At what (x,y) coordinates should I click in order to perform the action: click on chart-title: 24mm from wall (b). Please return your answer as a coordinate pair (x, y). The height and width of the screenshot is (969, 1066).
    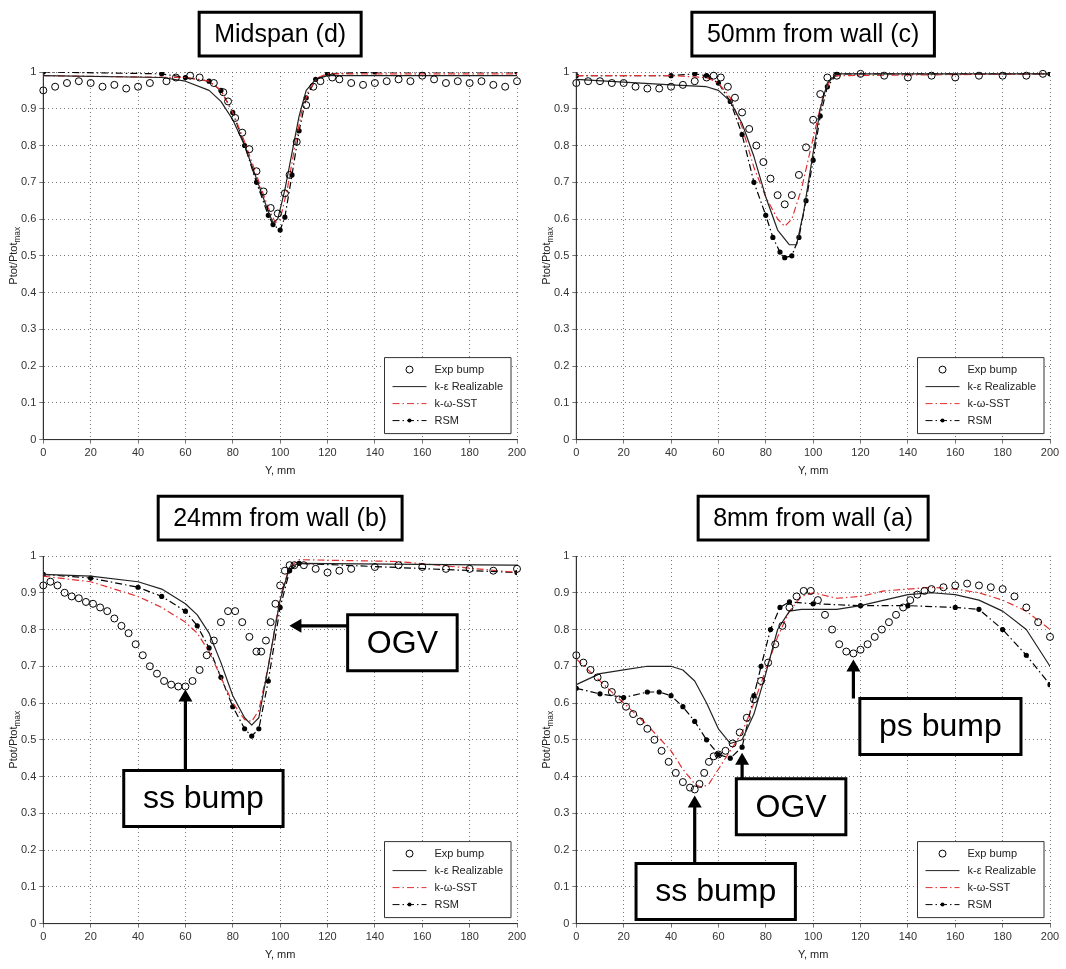
    Looking at the image, I should click on (280, 516).